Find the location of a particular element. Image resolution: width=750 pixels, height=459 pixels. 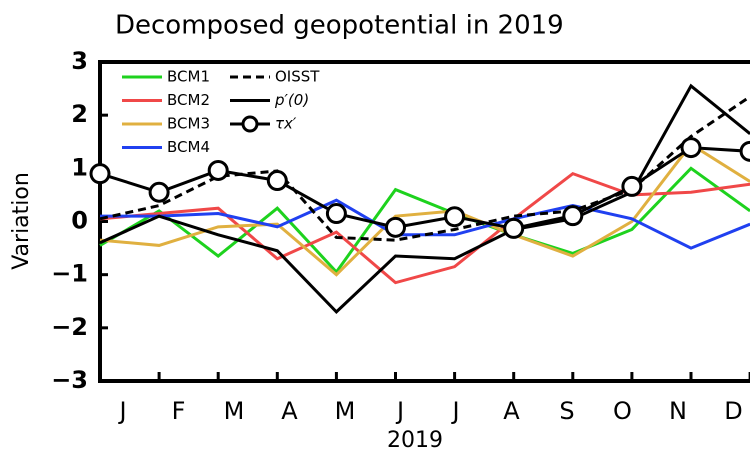

y-axis-label: Variation is located at coordinates (21, 221).